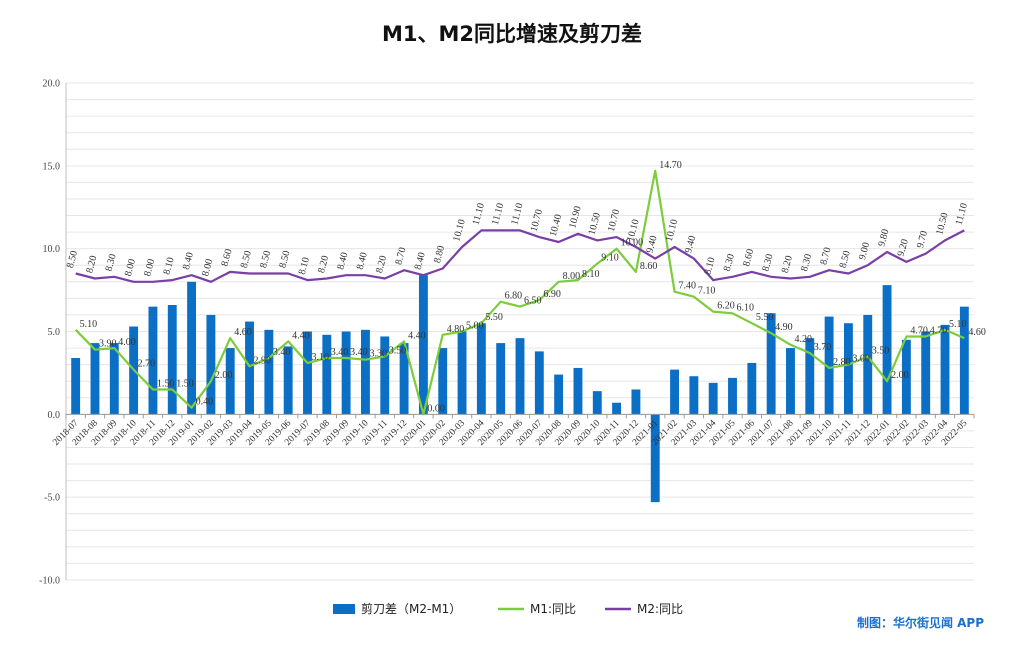 The width and height of the screenshot is (1024, 657). I want to click on m1-data-label: 2.90, so click(263, 360).